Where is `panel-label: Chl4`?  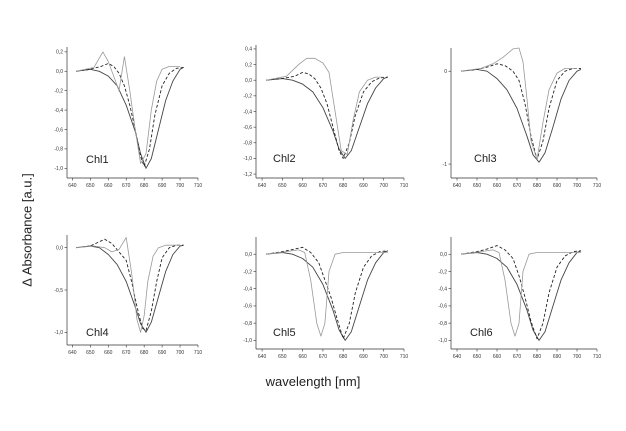 panel-label: Chl4 is located at coordinates (97, 333).